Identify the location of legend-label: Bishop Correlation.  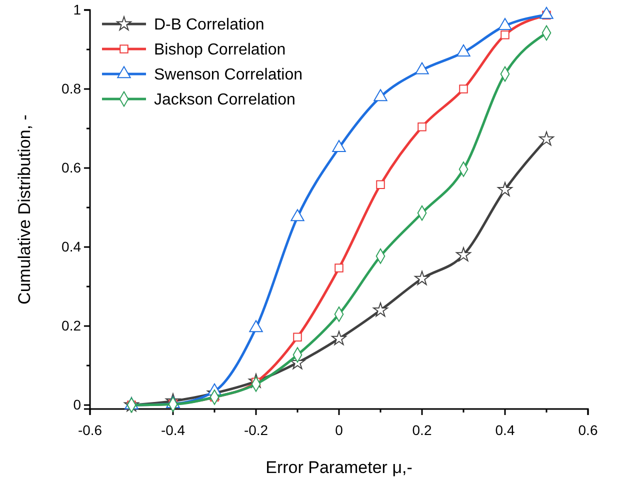
(220, 50).